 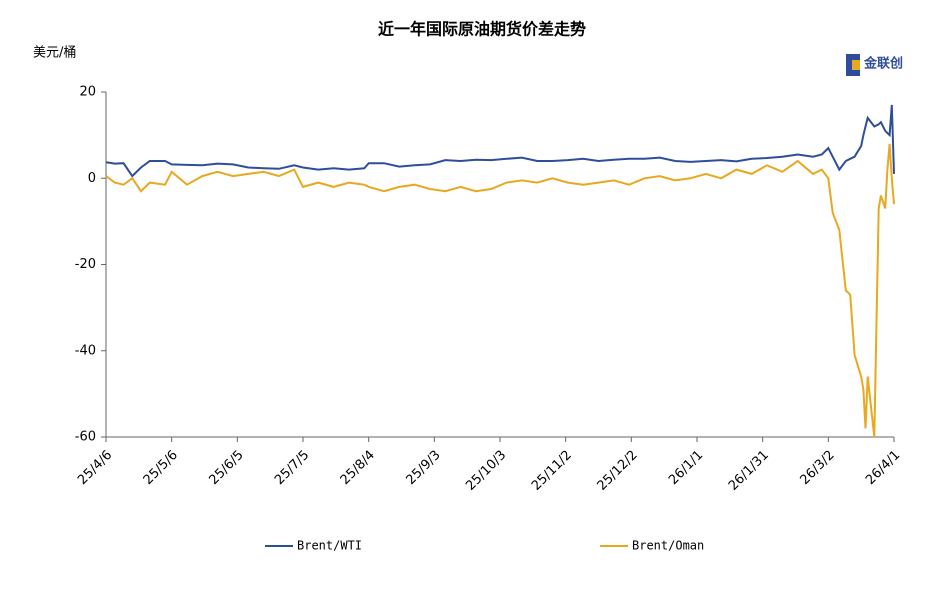 What do you see at coordinates (883, 468) in the screenshot?
I see `x-tick-label: 26/4/1` at bounding box center [883, 468].